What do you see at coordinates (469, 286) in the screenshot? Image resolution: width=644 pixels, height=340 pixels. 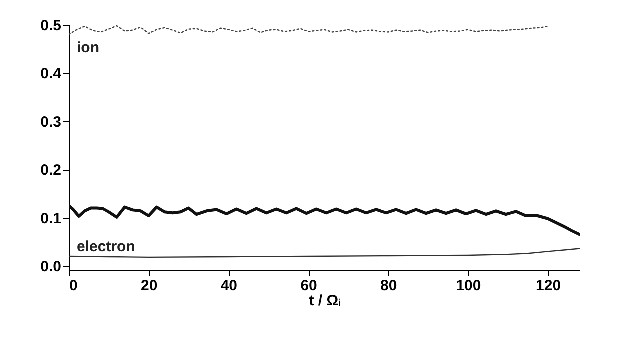 I see `x-tick-label: 100` at bounding box center [469, 286].